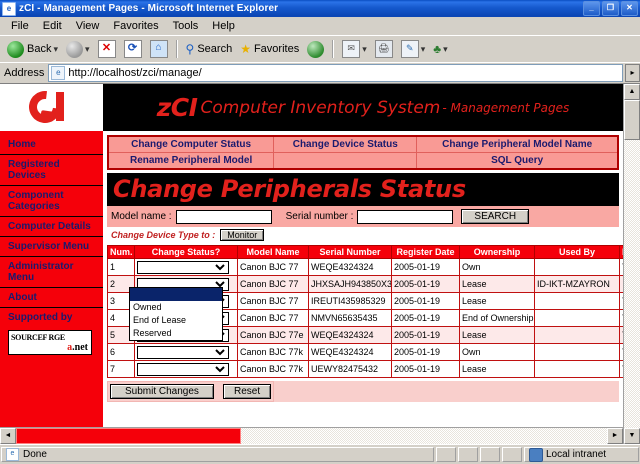 The width and height of the screenshot is (640, 464). I want to click on history-button, so click(315, 49).